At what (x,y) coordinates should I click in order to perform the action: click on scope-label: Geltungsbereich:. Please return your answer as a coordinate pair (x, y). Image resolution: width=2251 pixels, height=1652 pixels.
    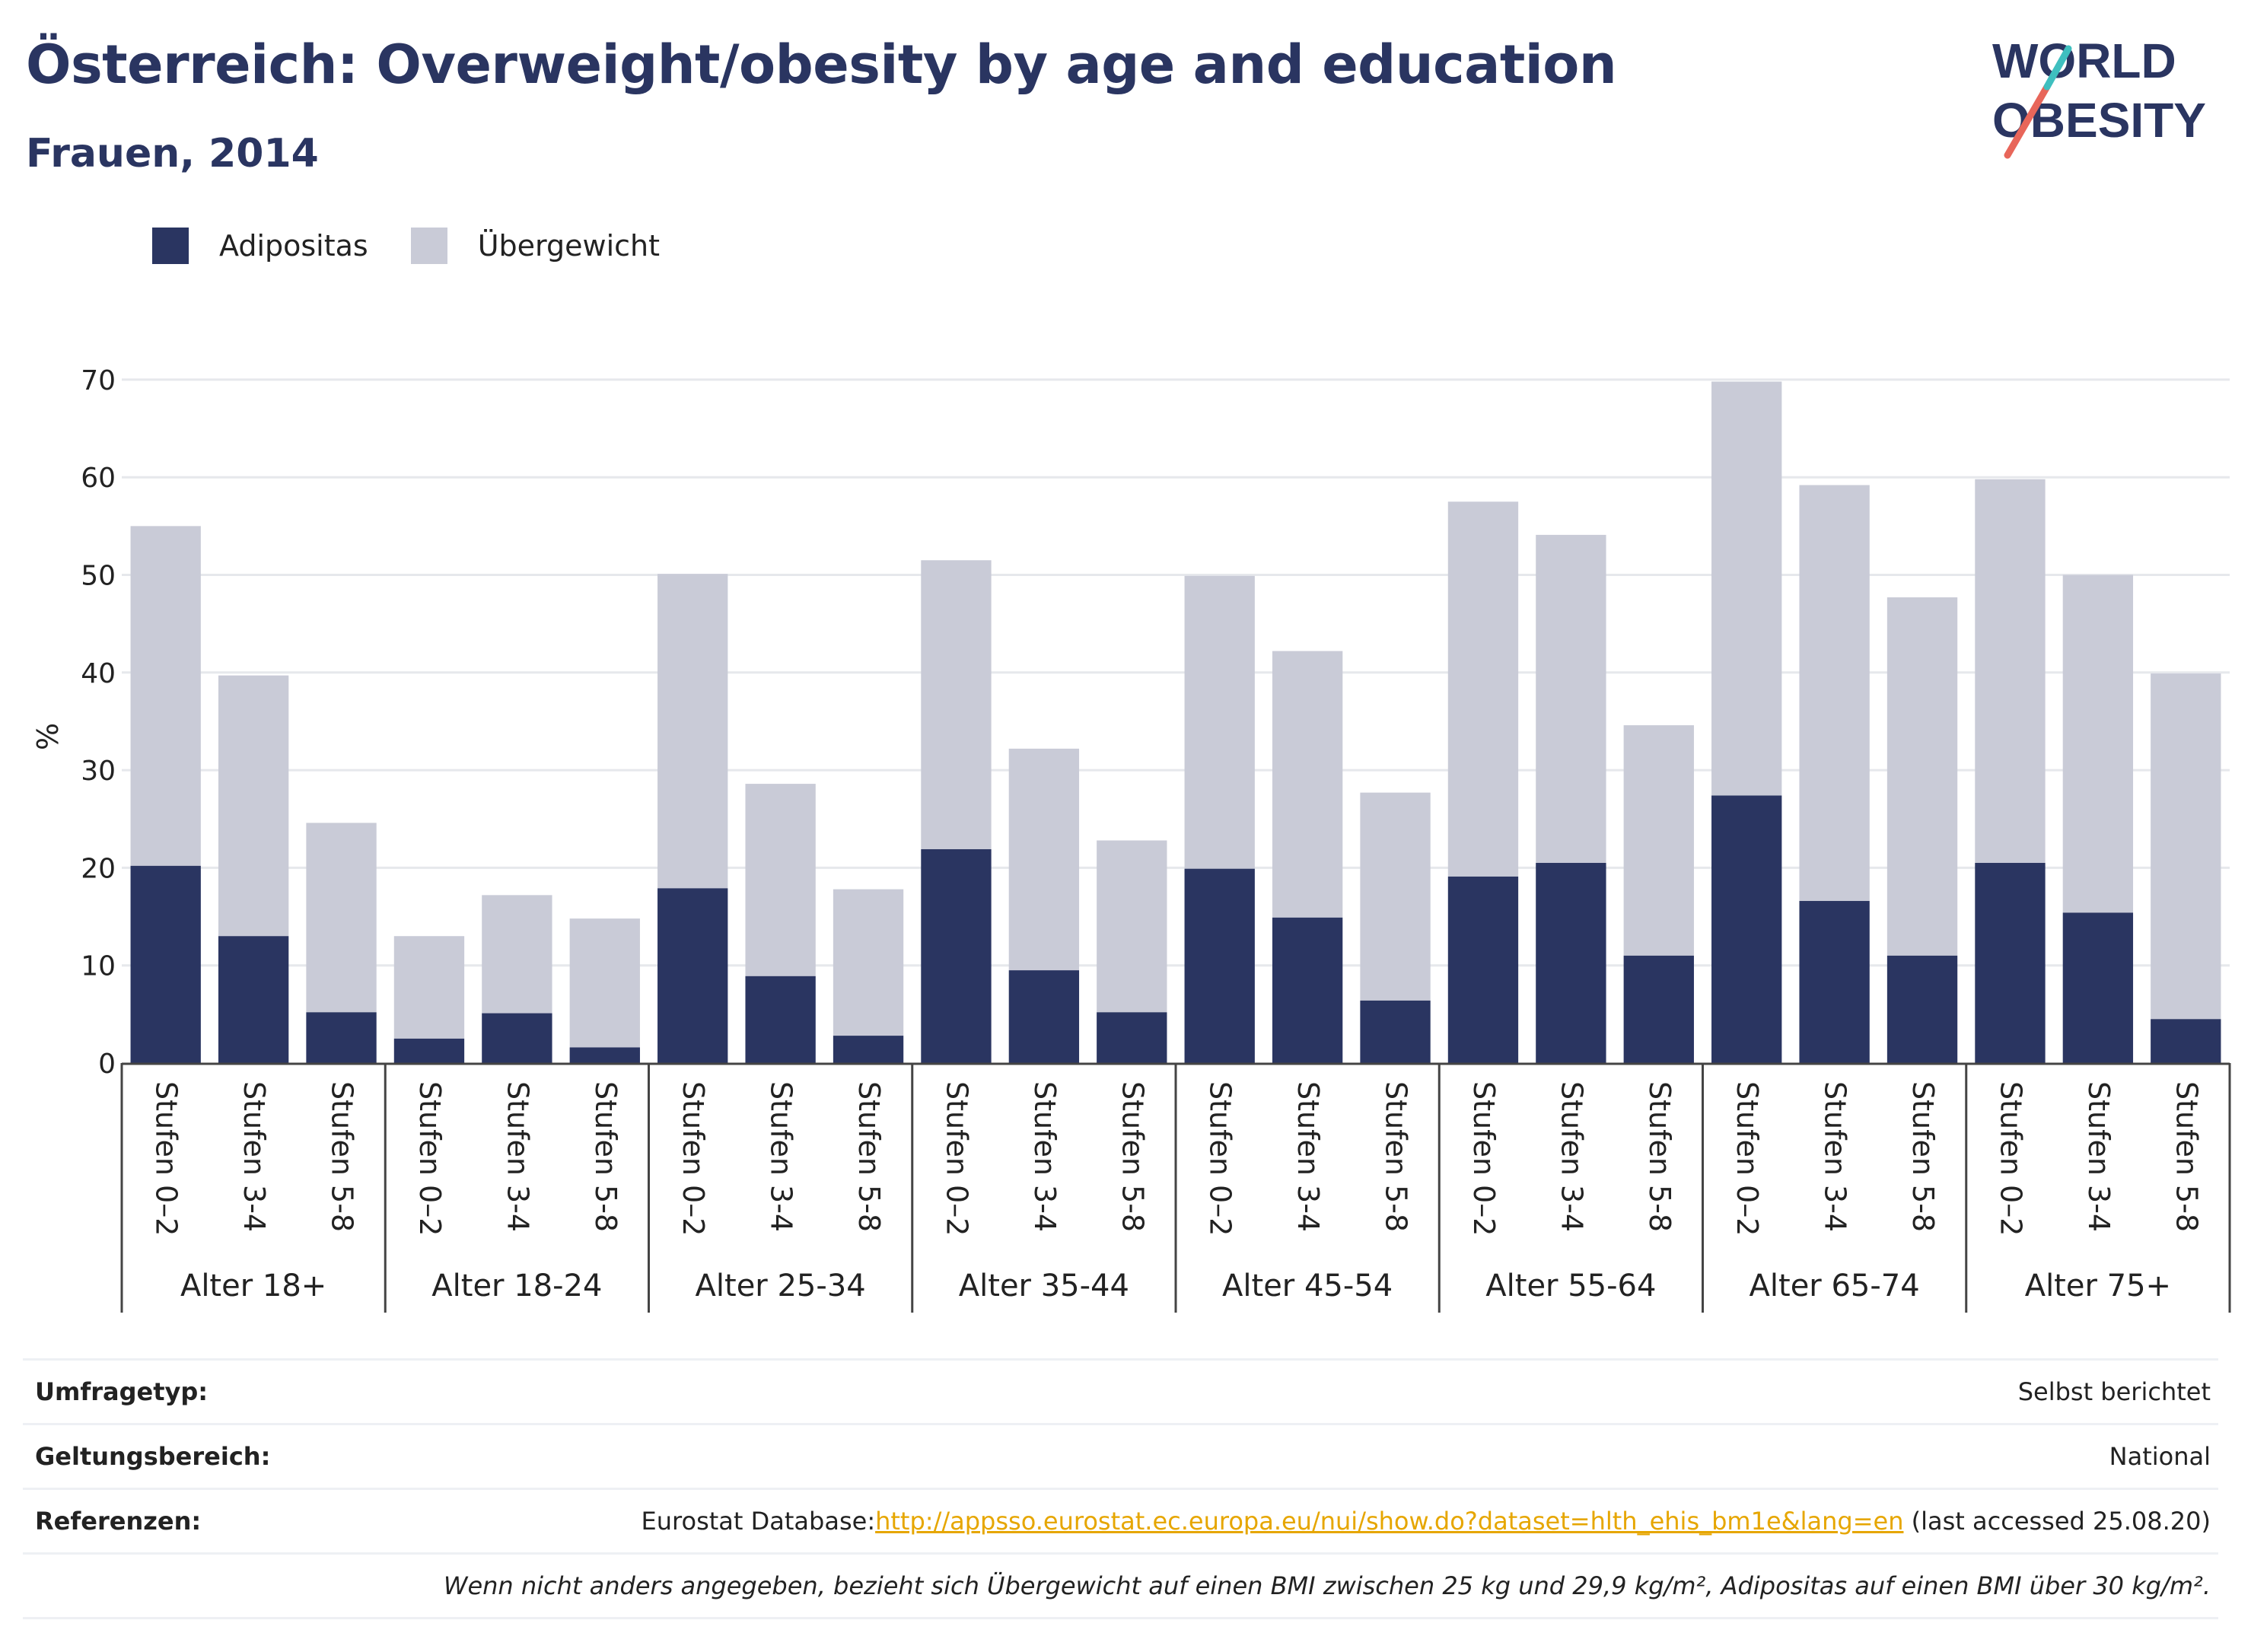
    Looking at the image, I should click on (153, 1456).